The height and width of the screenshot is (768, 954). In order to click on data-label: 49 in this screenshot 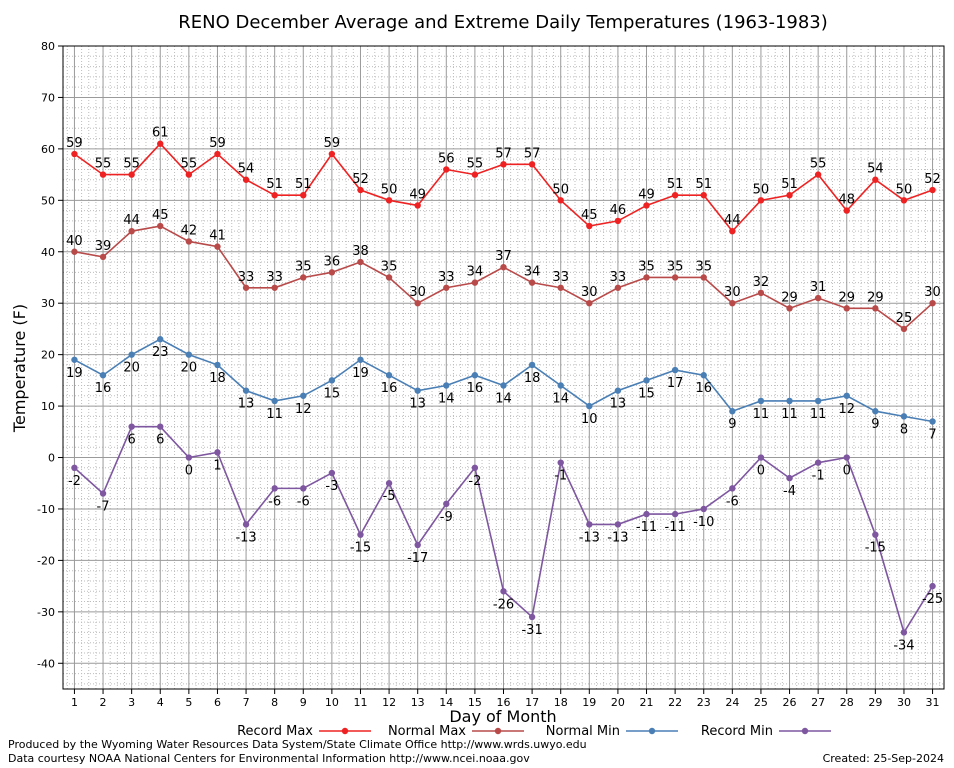, I will do `click(646, 194)`.